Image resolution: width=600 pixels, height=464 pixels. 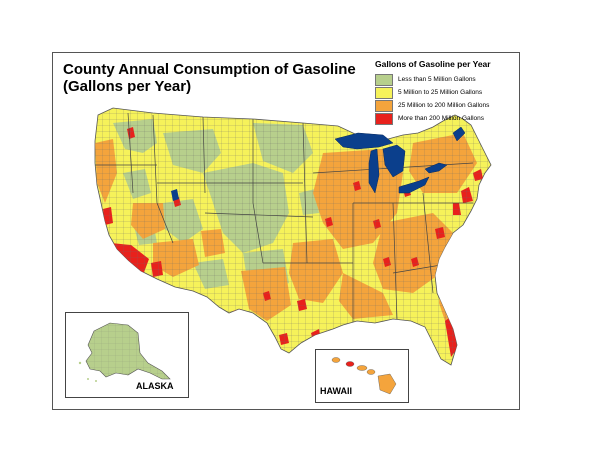 I want to click on hawaii-map, so click(x=364, y=376).